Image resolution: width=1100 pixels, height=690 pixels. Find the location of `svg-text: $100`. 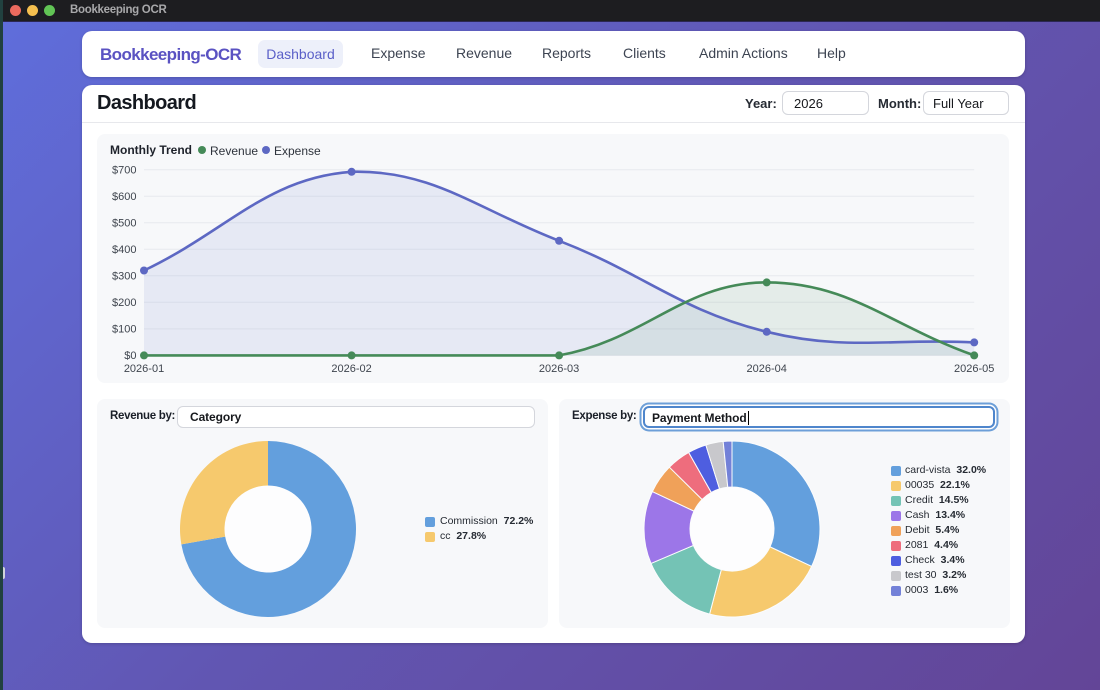

svg-text: $100 is located at coordinates (124, 330).